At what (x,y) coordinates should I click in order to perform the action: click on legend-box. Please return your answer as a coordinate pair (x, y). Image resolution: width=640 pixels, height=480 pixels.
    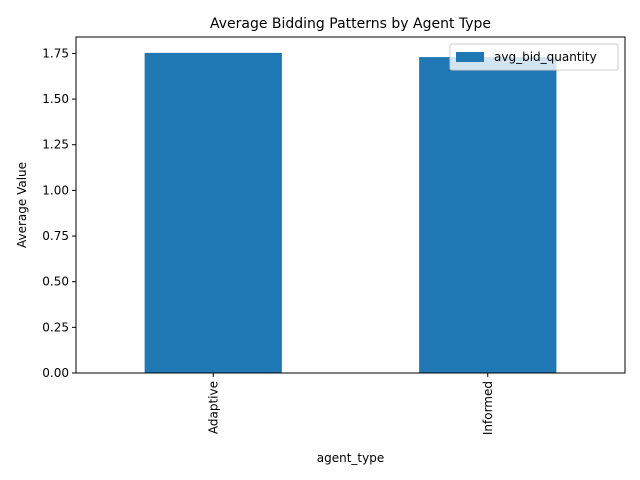
    Looking at the image, I should click on (534, 57).